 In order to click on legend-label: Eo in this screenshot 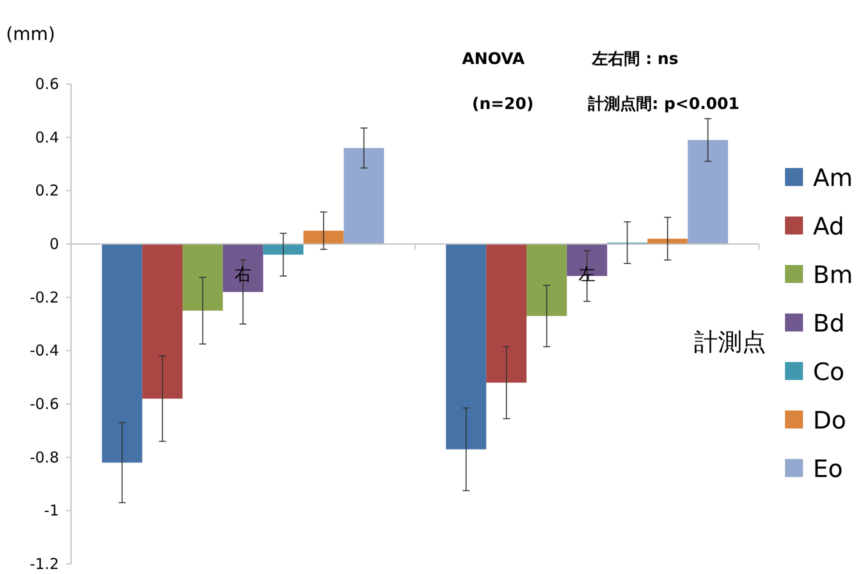, I will do `click(828, 469)`.